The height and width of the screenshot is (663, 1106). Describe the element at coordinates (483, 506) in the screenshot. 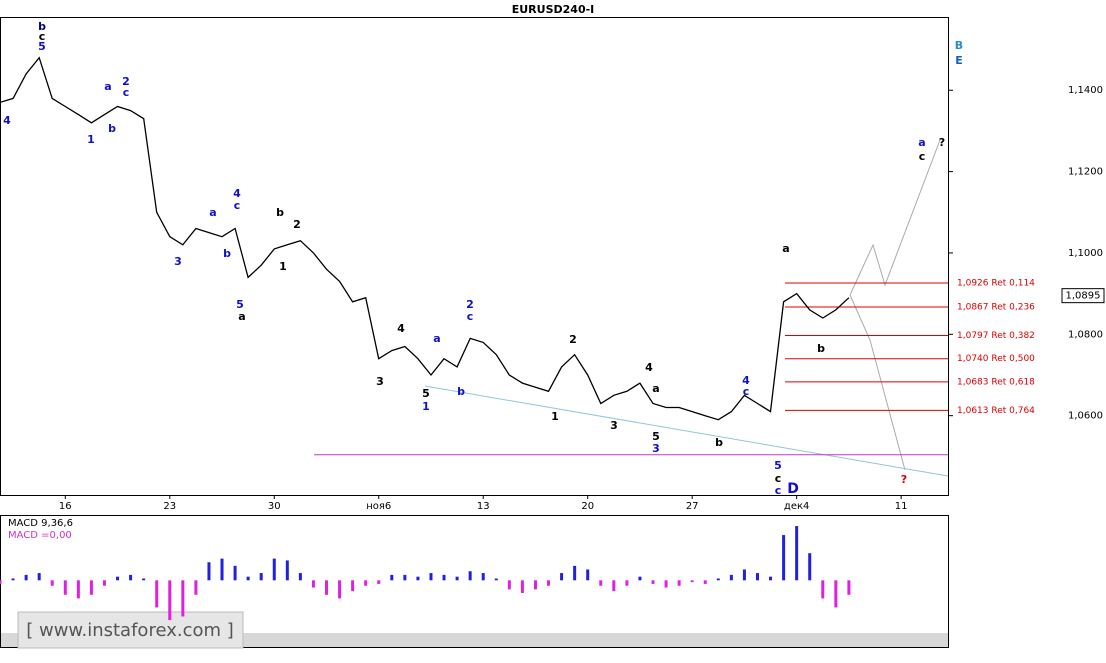

I see `x-tick-label: 13` at that location.